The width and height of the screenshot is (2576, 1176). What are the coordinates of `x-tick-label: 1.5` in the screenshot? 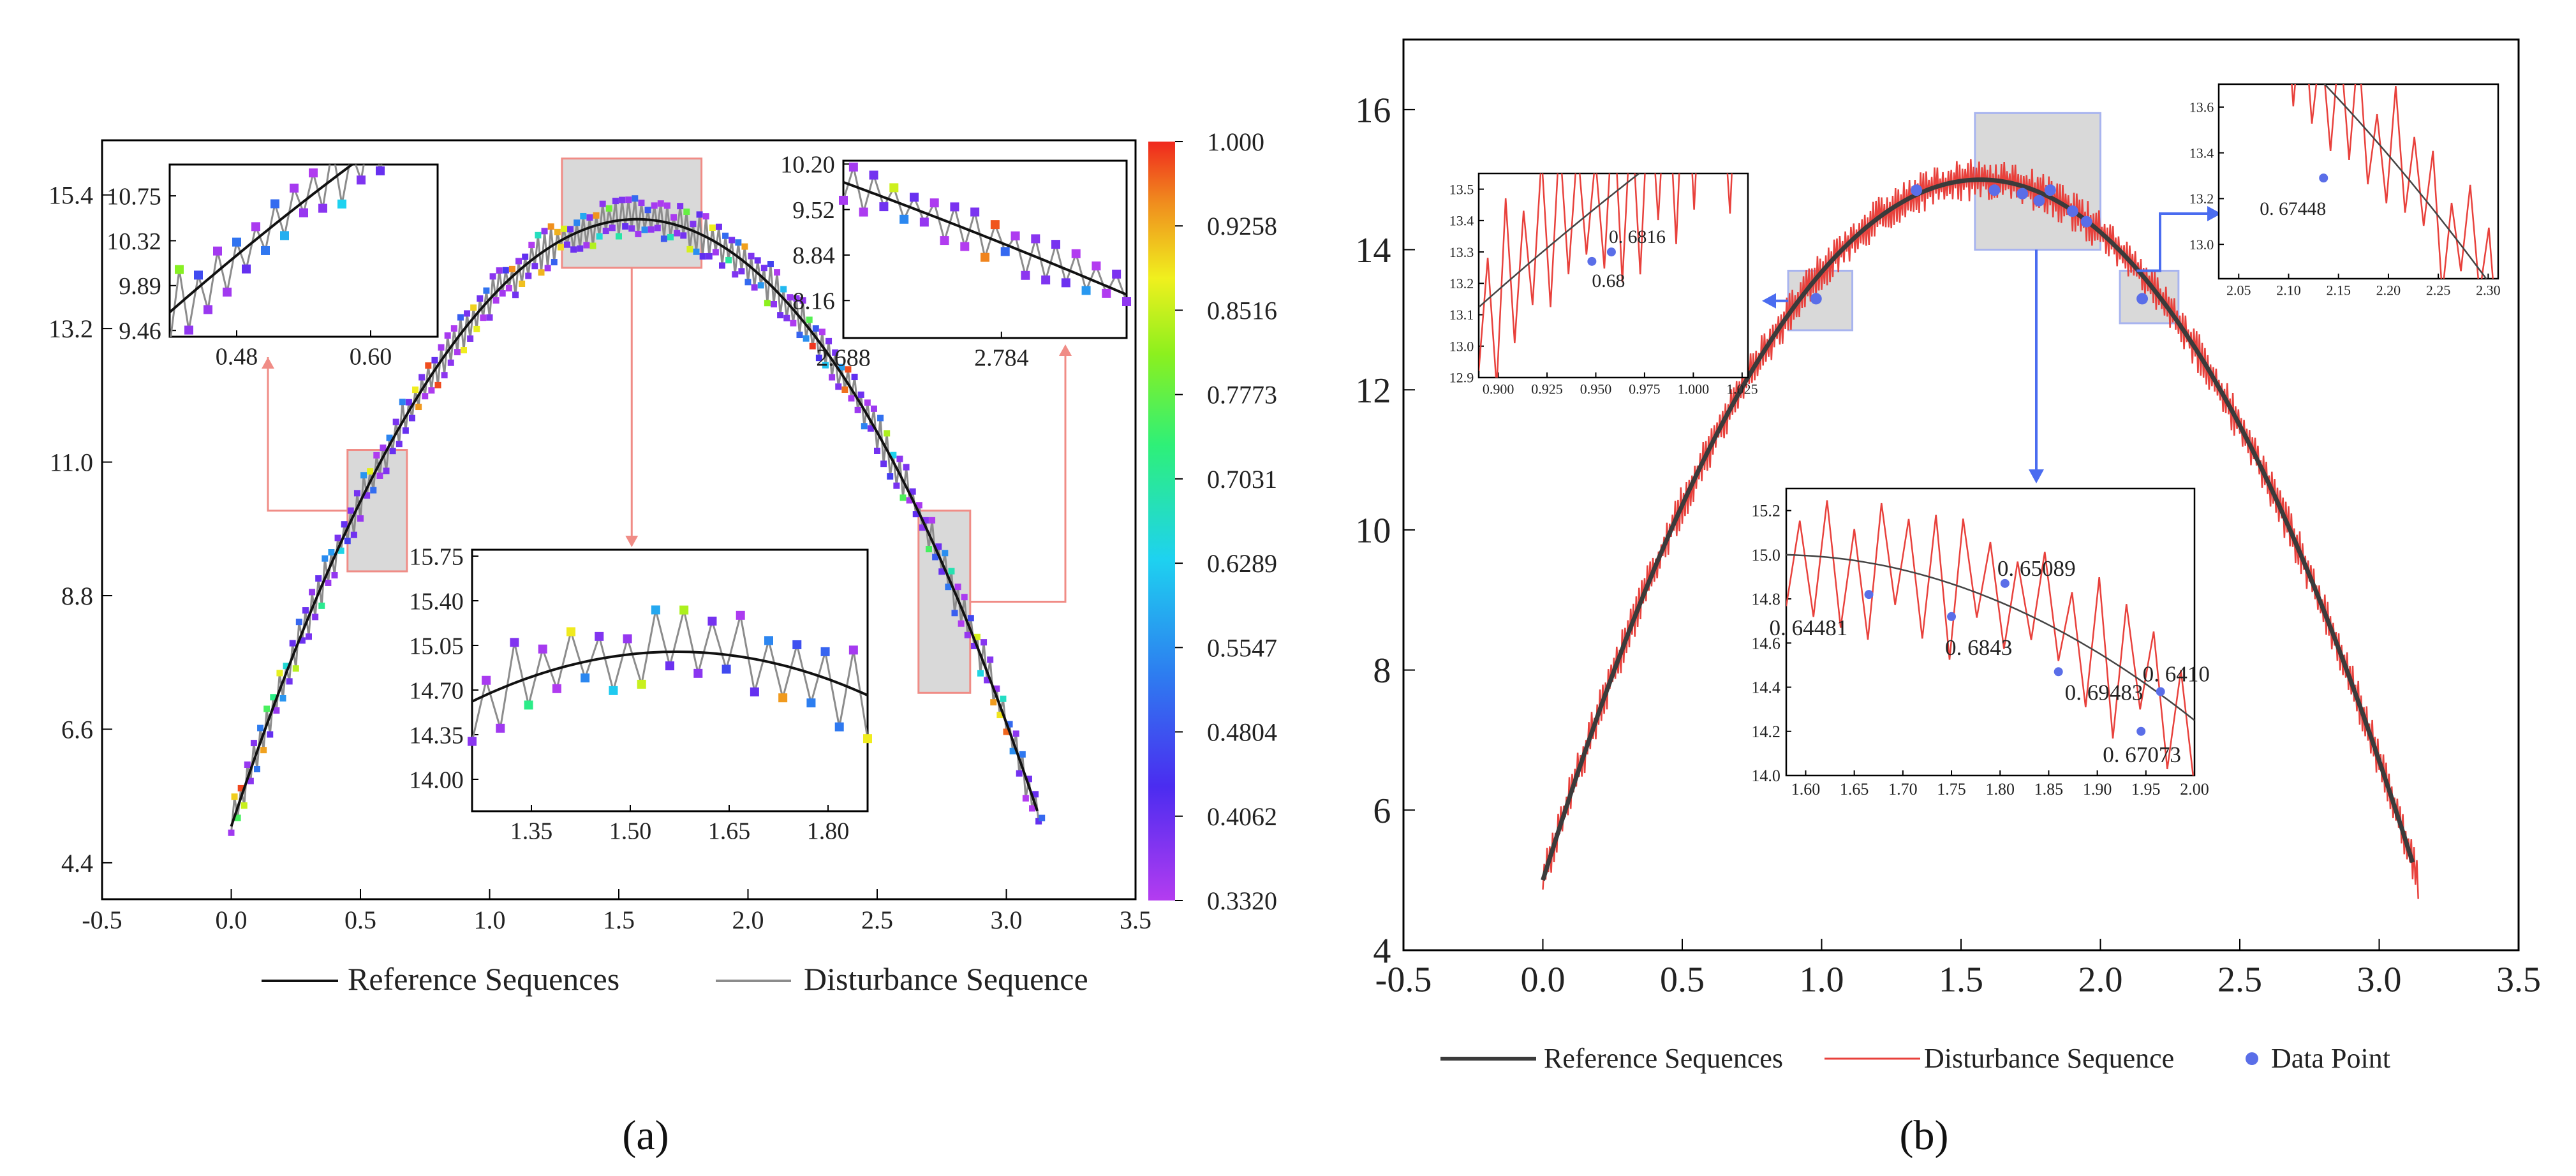 It's located at (619, 920).